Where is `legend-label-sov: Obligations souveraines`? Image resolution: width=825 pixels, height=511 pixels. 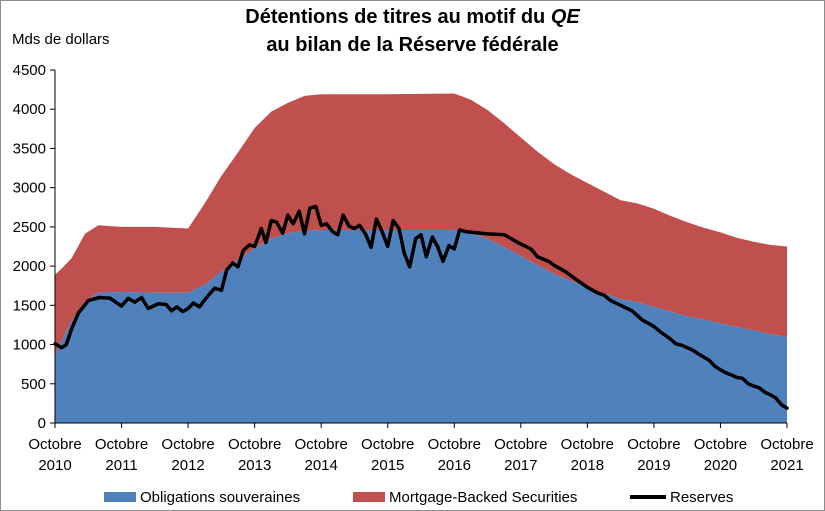 legend-label-sov: Obligations souveraines is located at coordinates (220, 497).